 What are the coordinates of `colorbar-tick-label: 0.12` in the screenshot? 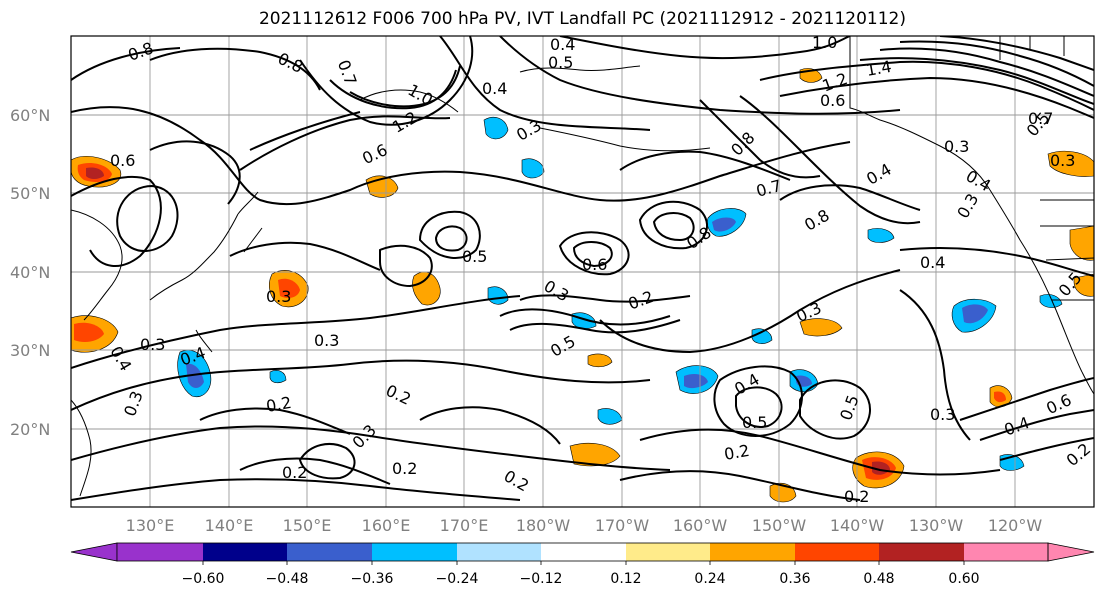 It's located at (625, 579).